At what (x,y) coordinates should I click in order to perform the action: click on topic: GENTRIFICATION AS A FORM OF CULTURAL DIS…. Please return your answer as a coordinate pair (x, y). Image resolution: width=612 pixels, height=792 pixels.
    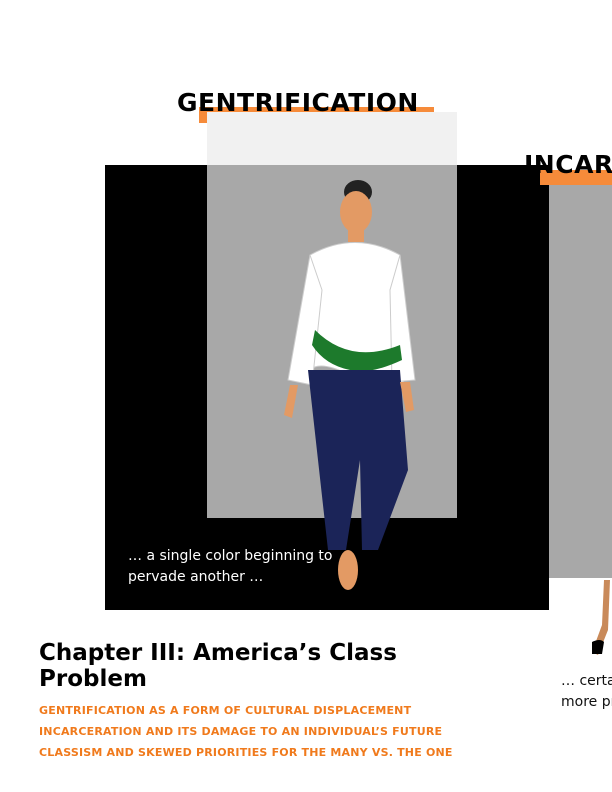
    Looking at the image, I should click on (225, 710).